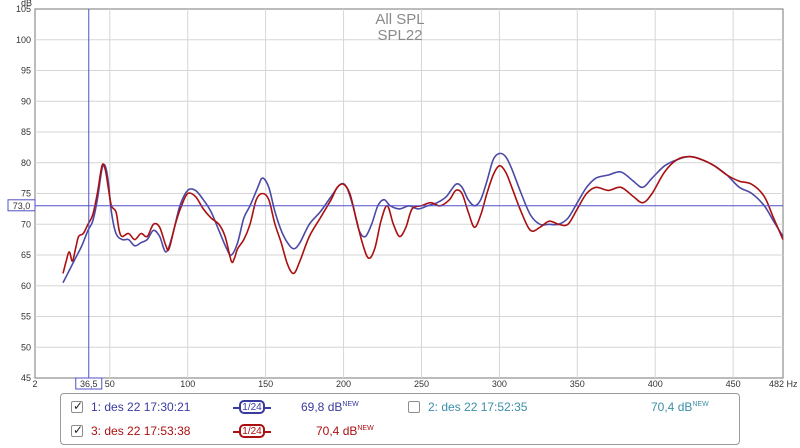 The height and width of the screenshot is (448, 800). Describe the element at coordinates (577, 384) in the screenshot. I see `x-tick-label: 350` at that location.